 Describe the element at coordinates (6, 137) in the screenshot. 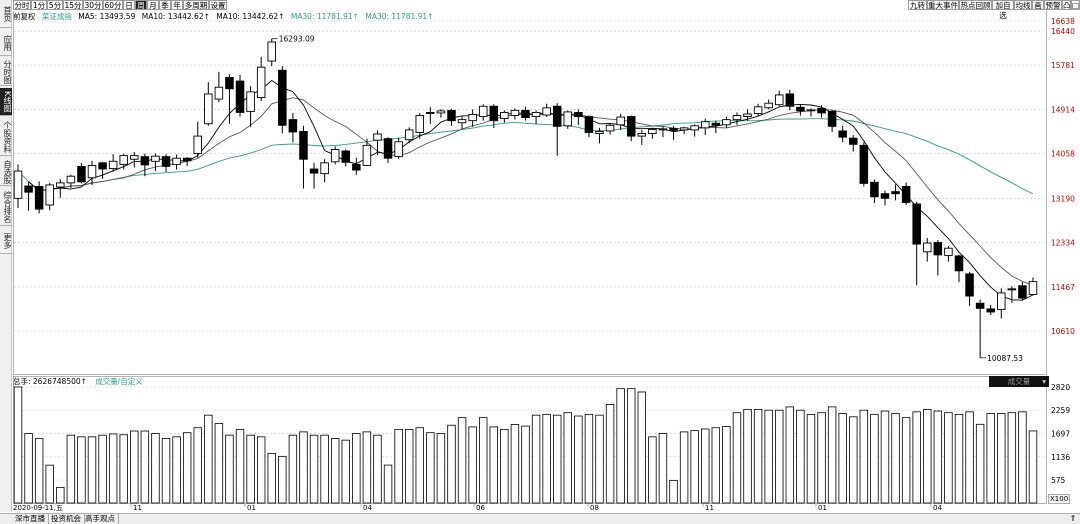

I see `sidebar-item-4: 个股资料` at that location.